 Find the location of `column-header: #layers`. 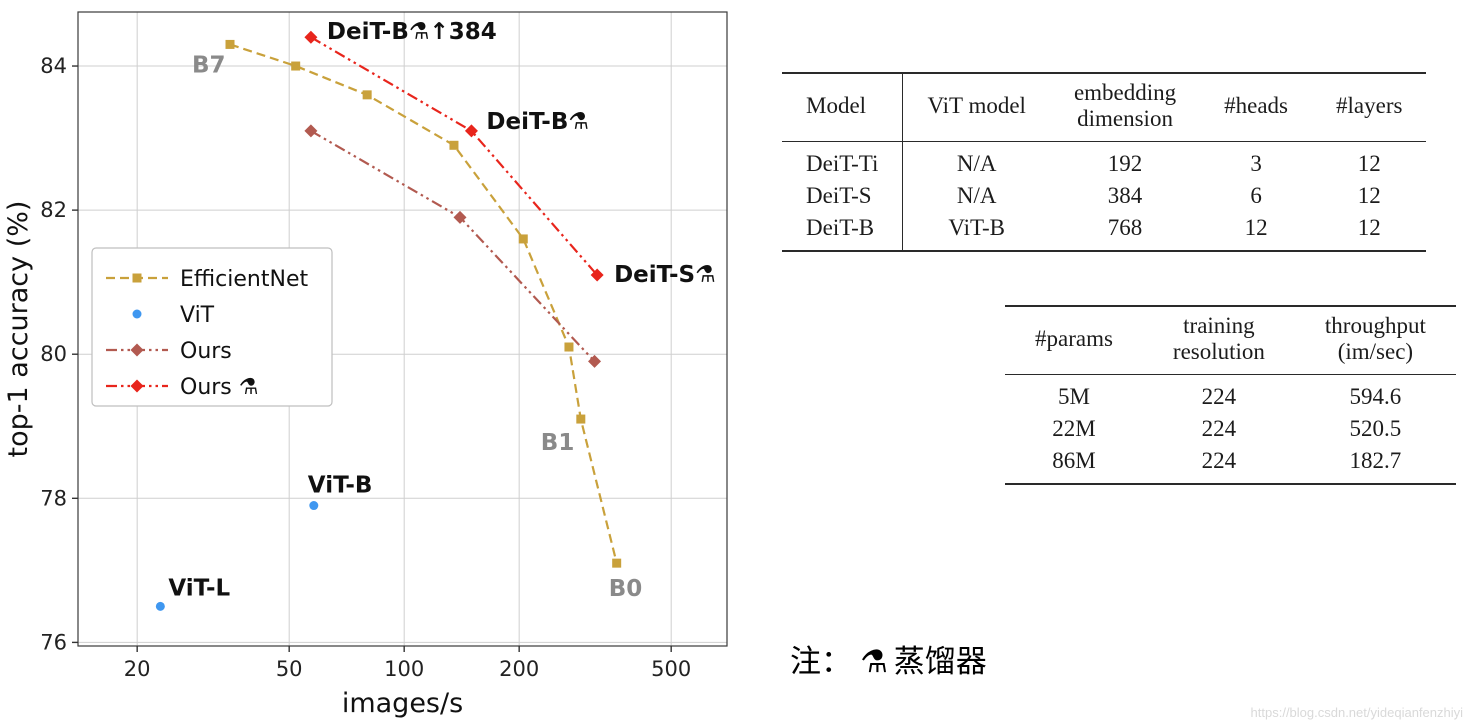

column-header: #layers is located at coordinates (1369, 107).